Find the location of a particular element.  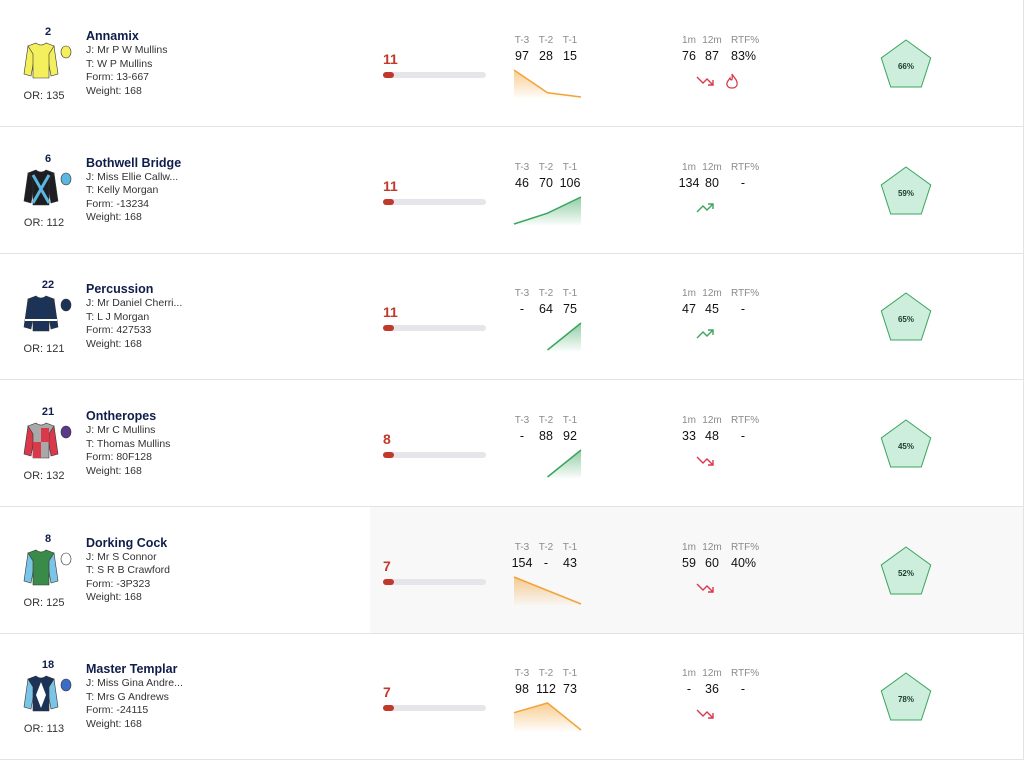

official-rating: OR: 112 is located at coordinates (44, 222).